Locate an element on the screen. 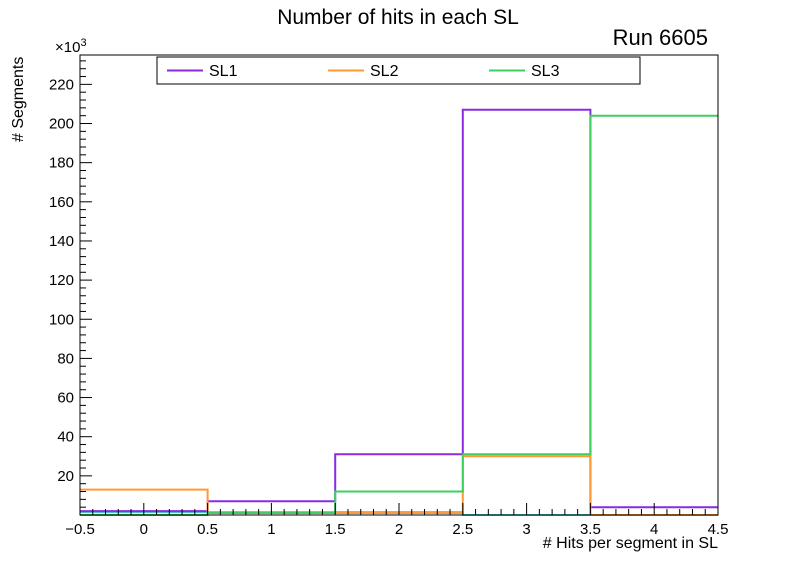  x-tick-label: 4 is located at coordinates (654, 529).